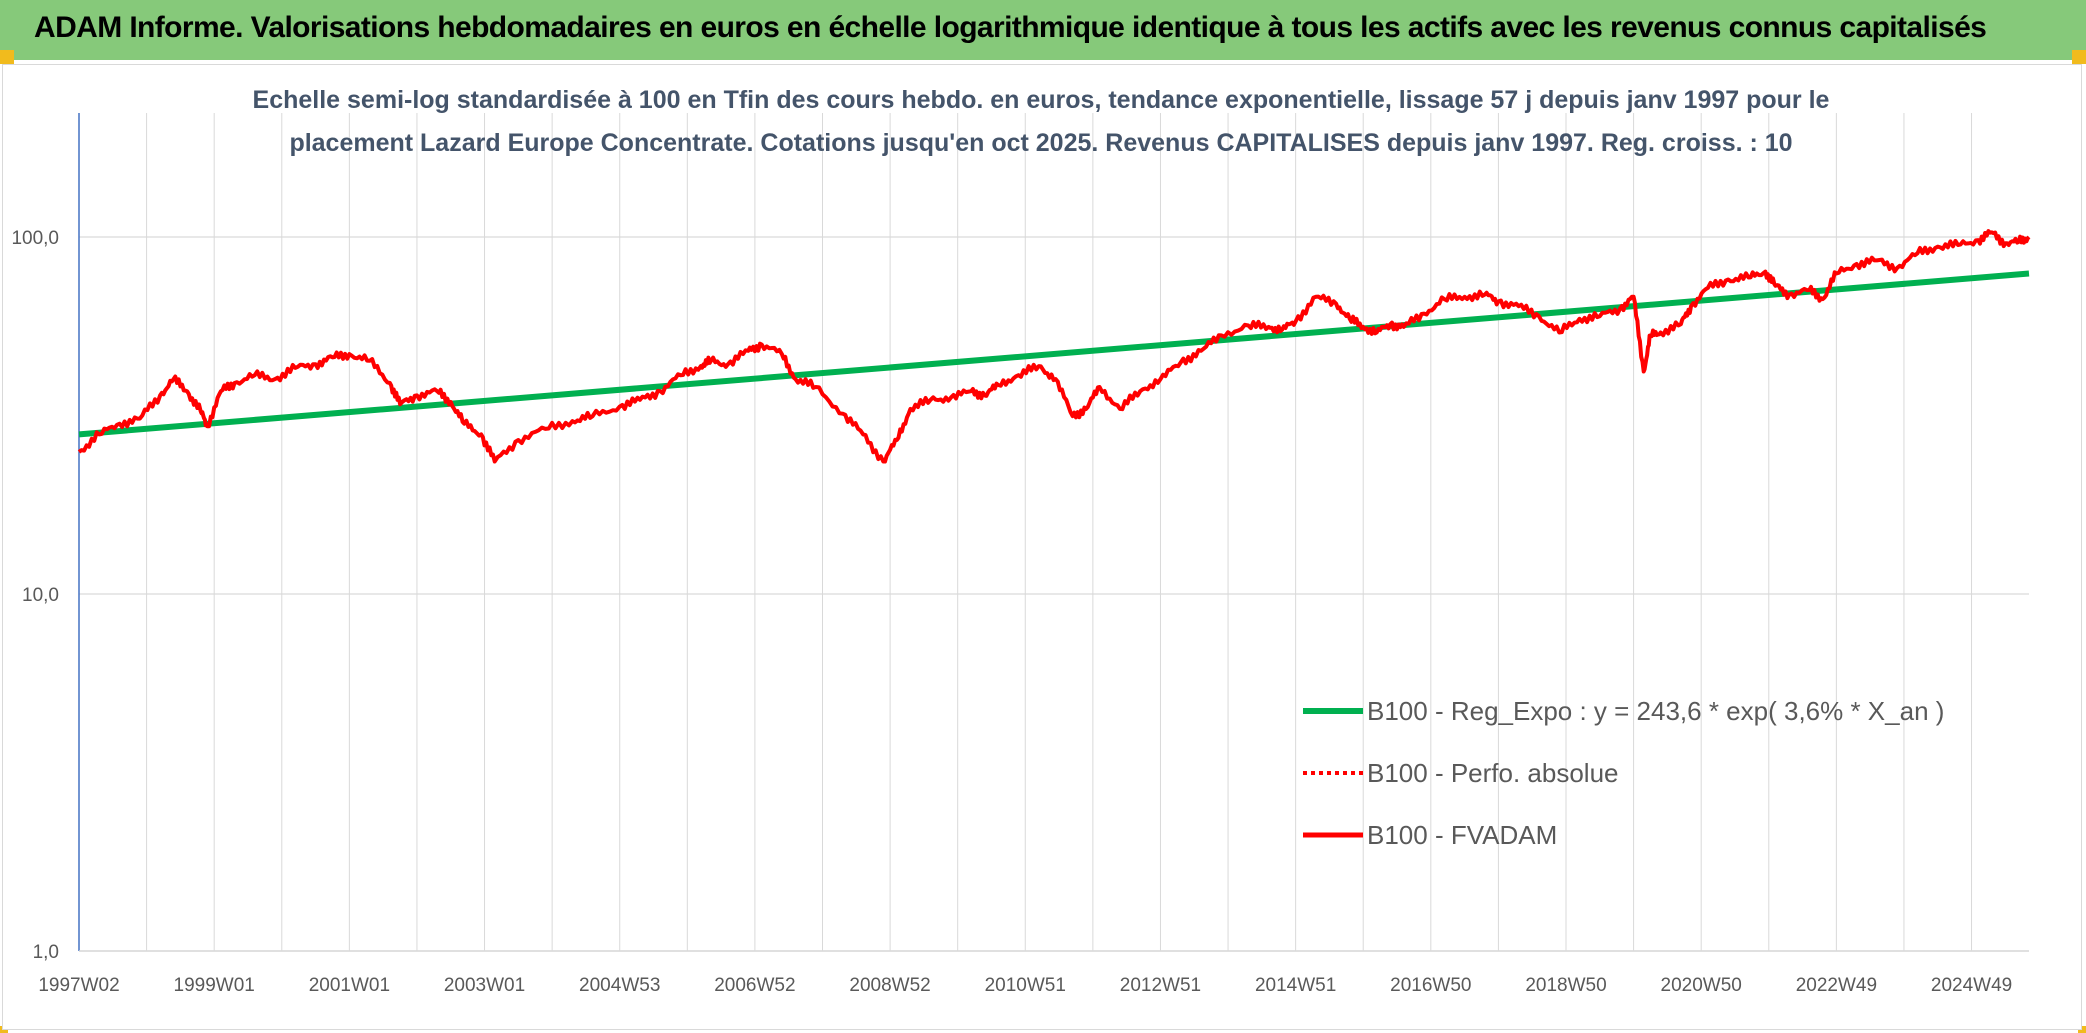 This screenshot has width=2086, height=1033. Describe the element at coordinates (619, 985) in the screenshot. I see `x-tick-label: 2004W53` at that location.